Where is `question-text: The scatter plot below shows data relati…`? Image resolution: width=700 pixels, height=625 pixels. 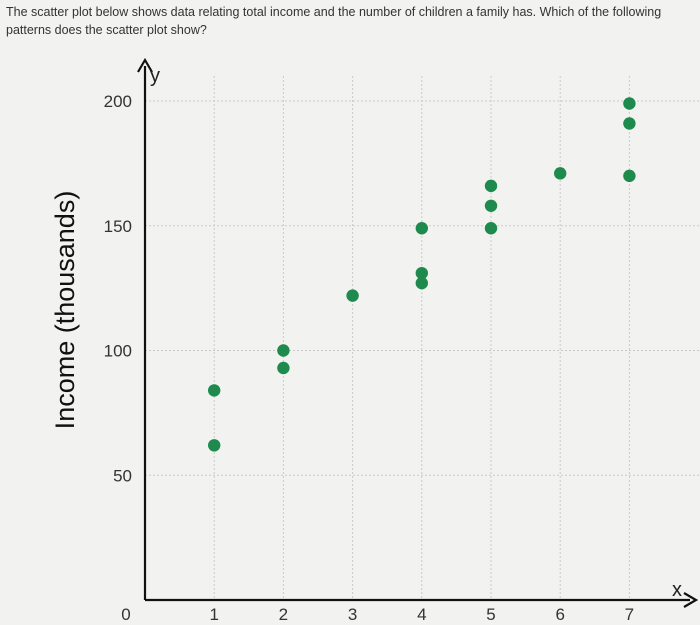
question-text: The scatter plot below shows data relati… is located at coordinates (334, 21).